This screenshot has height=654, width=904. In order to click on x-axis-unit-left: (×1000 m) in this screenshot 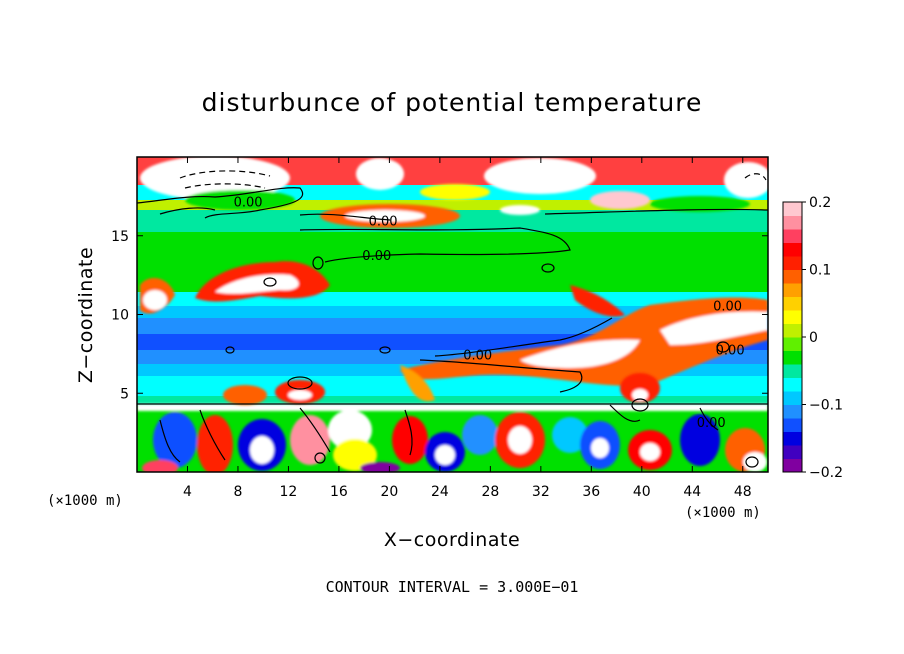, I will do `click(85, 501)`.